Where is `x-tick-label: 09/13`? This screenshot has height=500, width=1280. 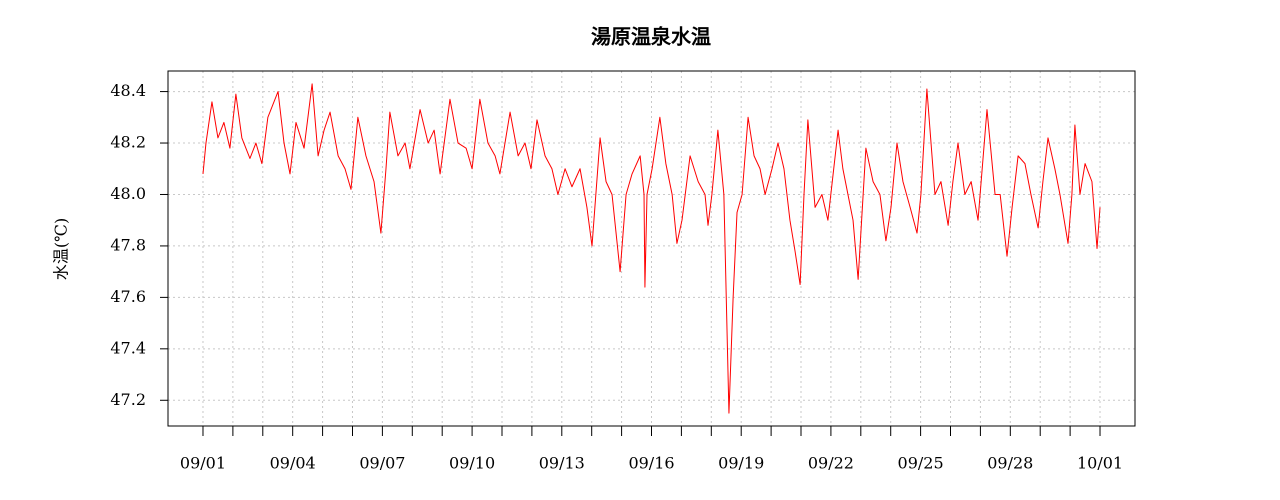 x-tick-label: 09/13 is located at coordinates (562, 463).